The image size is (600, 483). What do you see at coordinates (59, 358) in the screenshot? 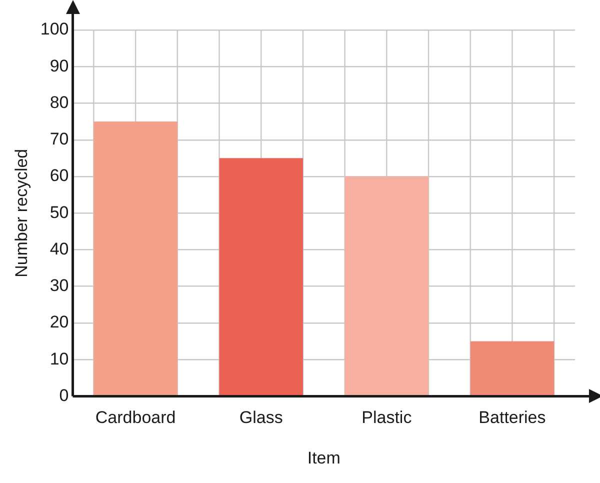
I see `y-tick-label: 10` at bounding box center [59, 358].